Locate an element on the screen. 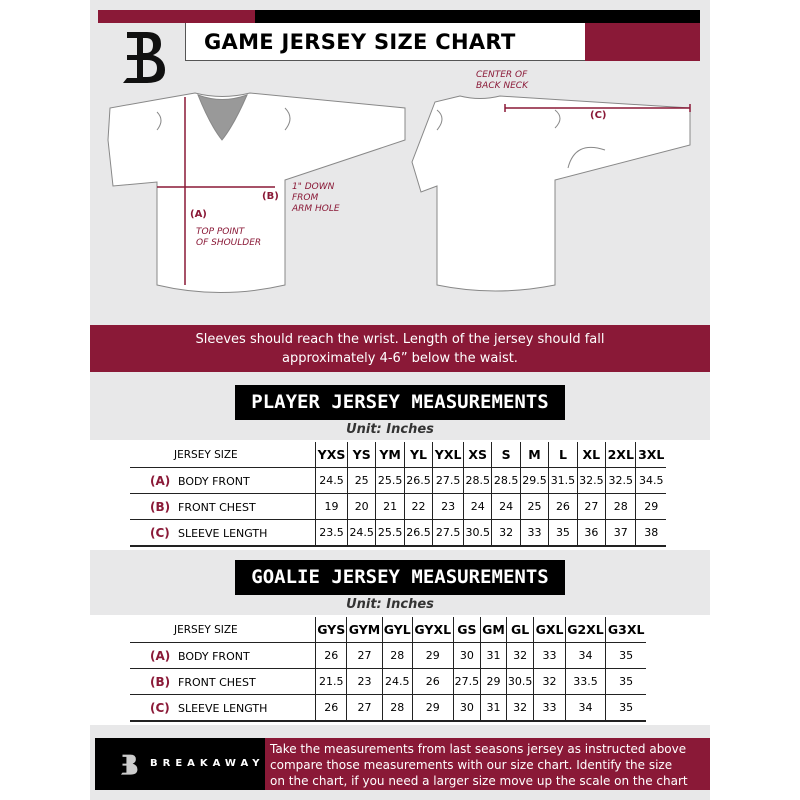  size-value: 29.5 is located at coordinates (534, 480).